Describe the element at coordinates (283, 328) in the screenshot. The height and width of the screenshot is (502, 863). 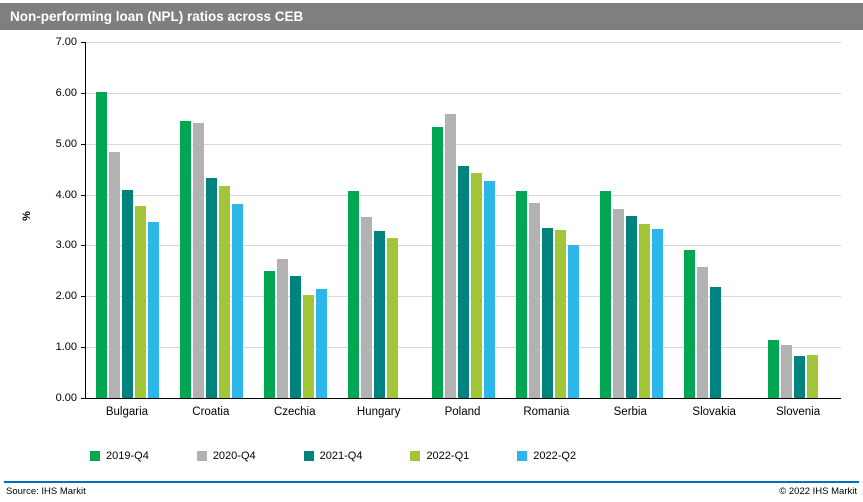
I see `bar-czechia-2020-Q4` at that location.